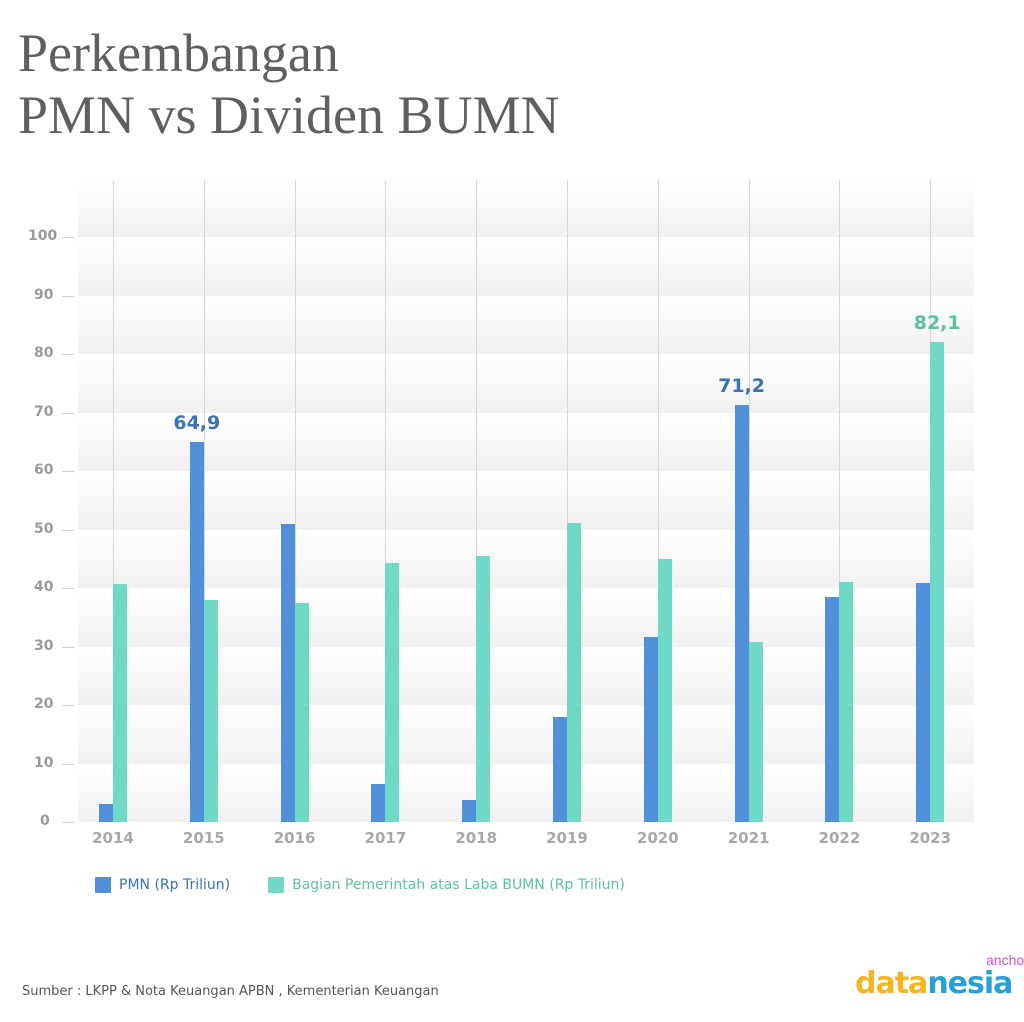 The width and height of the screenshot is (1024, 1022). What do you see at coordinates (937, 322) in the screenshot?
I see `data-label: 82,1` at bounding box center [937, 322].